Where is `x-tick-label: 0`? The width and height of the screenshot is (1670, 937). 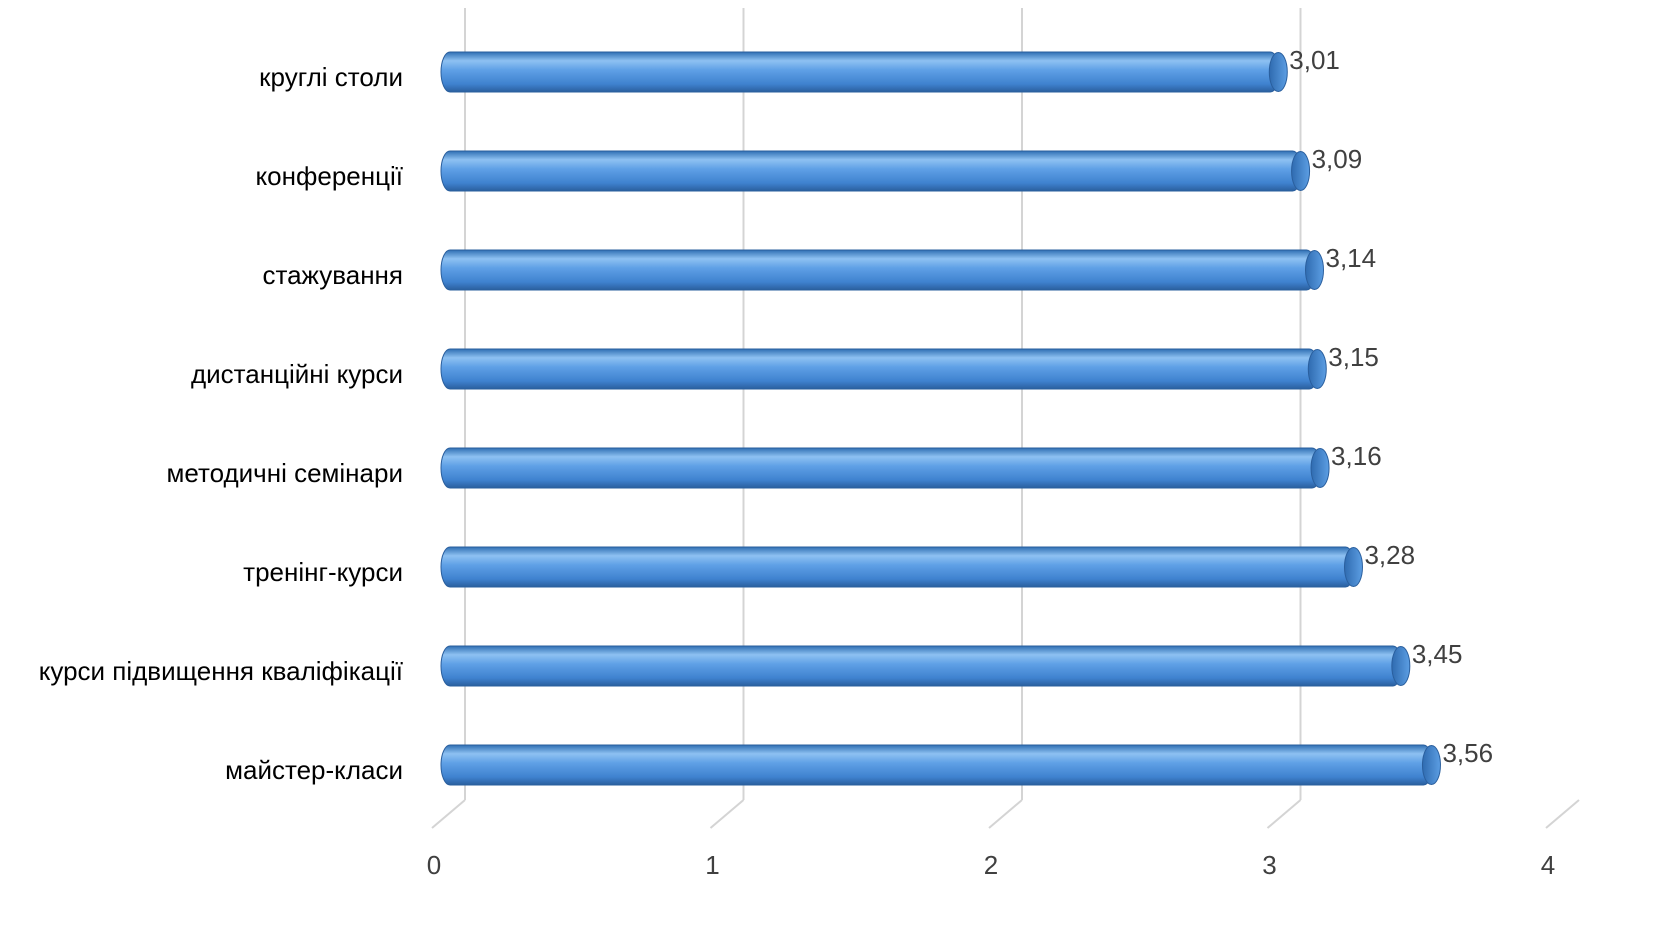 x-tick-label: 0 is located at coordinates (434, 865).